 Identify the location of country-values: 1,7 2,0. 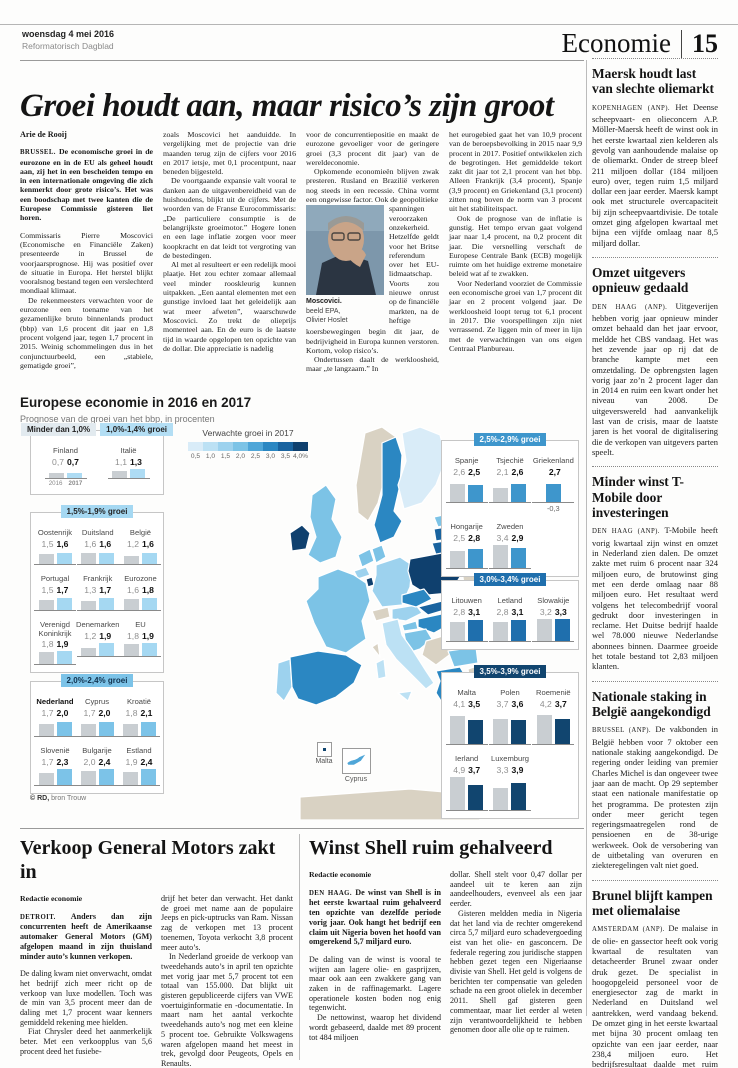
(97, 713).